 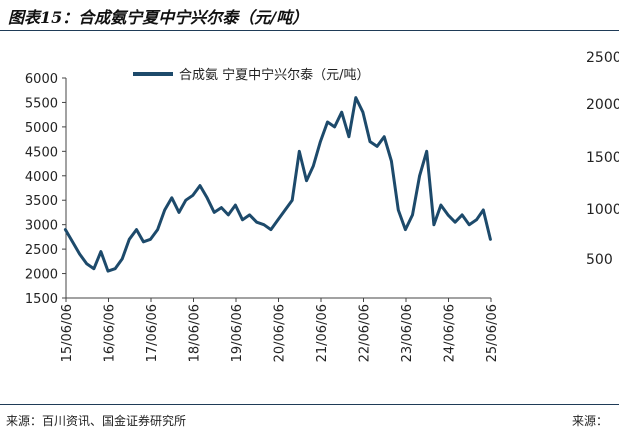 What do you see at coordinates (41, 275) in the screenshot?
I see `y-tick-label: 2000` at bounding box center [41, 275].